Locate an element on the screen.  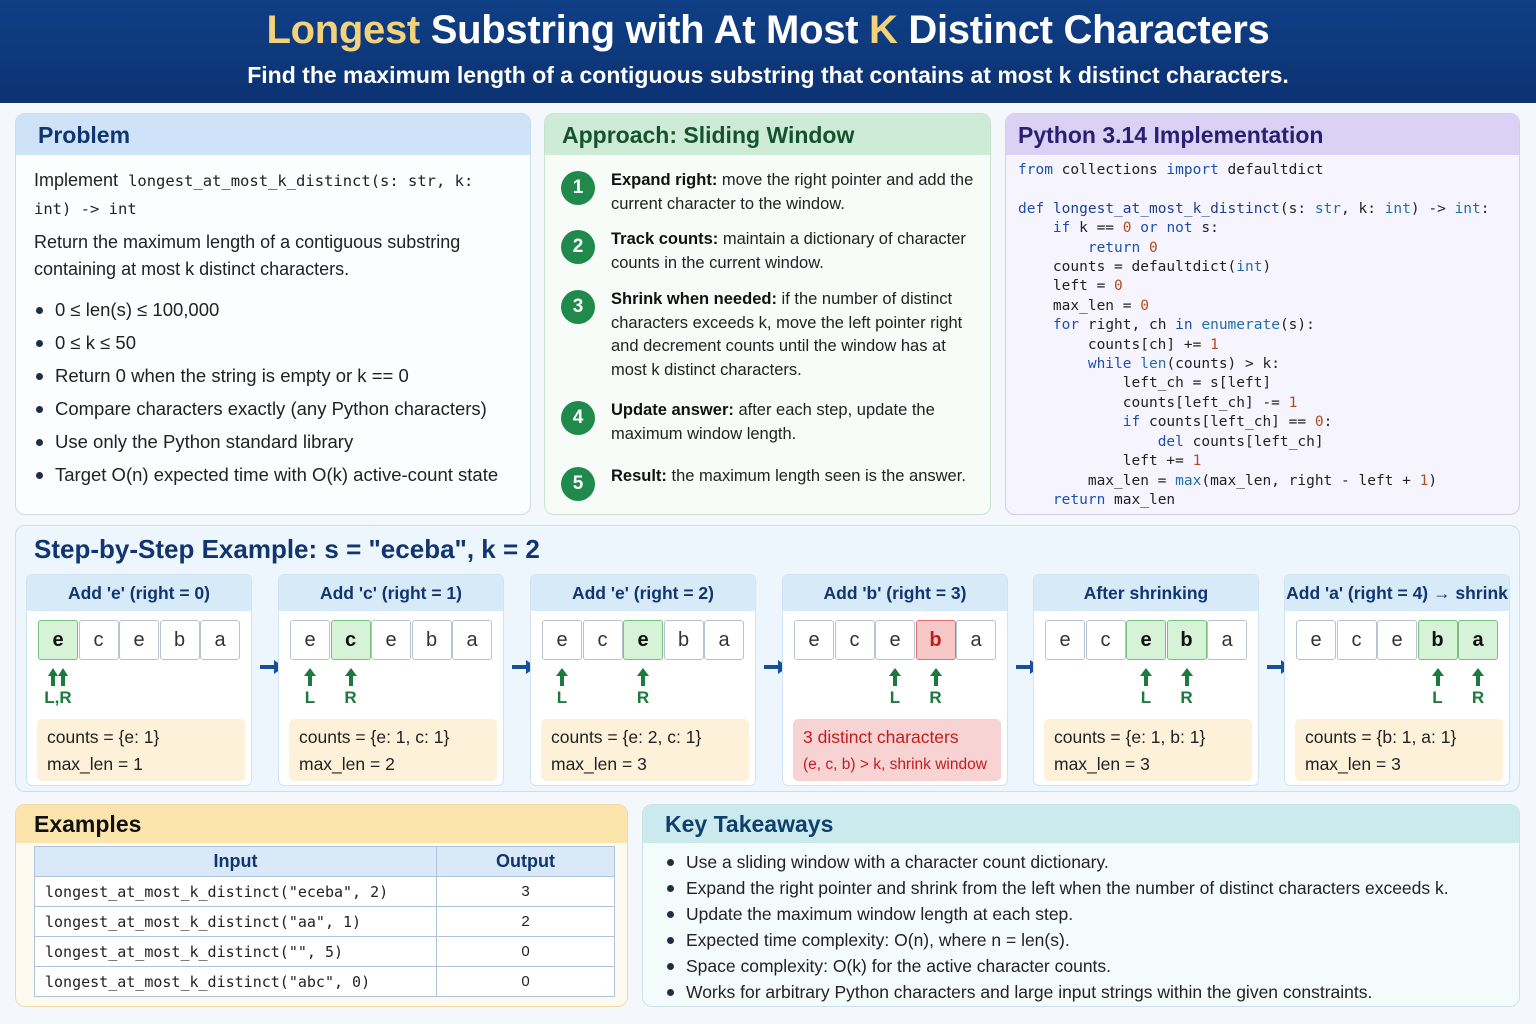
counts-info: counts = {e: 1} max_len = 1 is located at coordinates (141, 750).